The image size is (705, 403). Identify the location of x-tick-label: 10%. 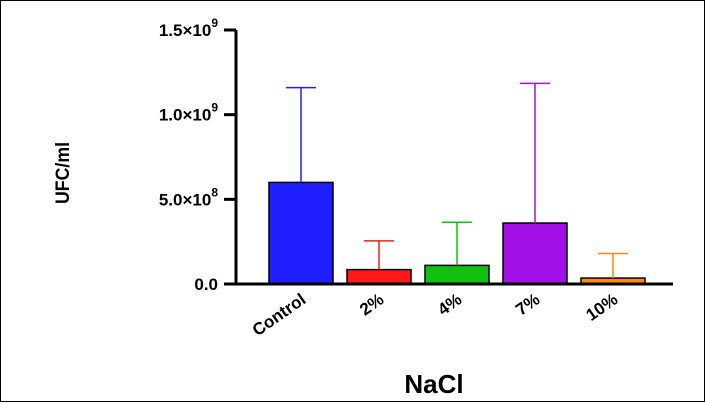
(602, 307).